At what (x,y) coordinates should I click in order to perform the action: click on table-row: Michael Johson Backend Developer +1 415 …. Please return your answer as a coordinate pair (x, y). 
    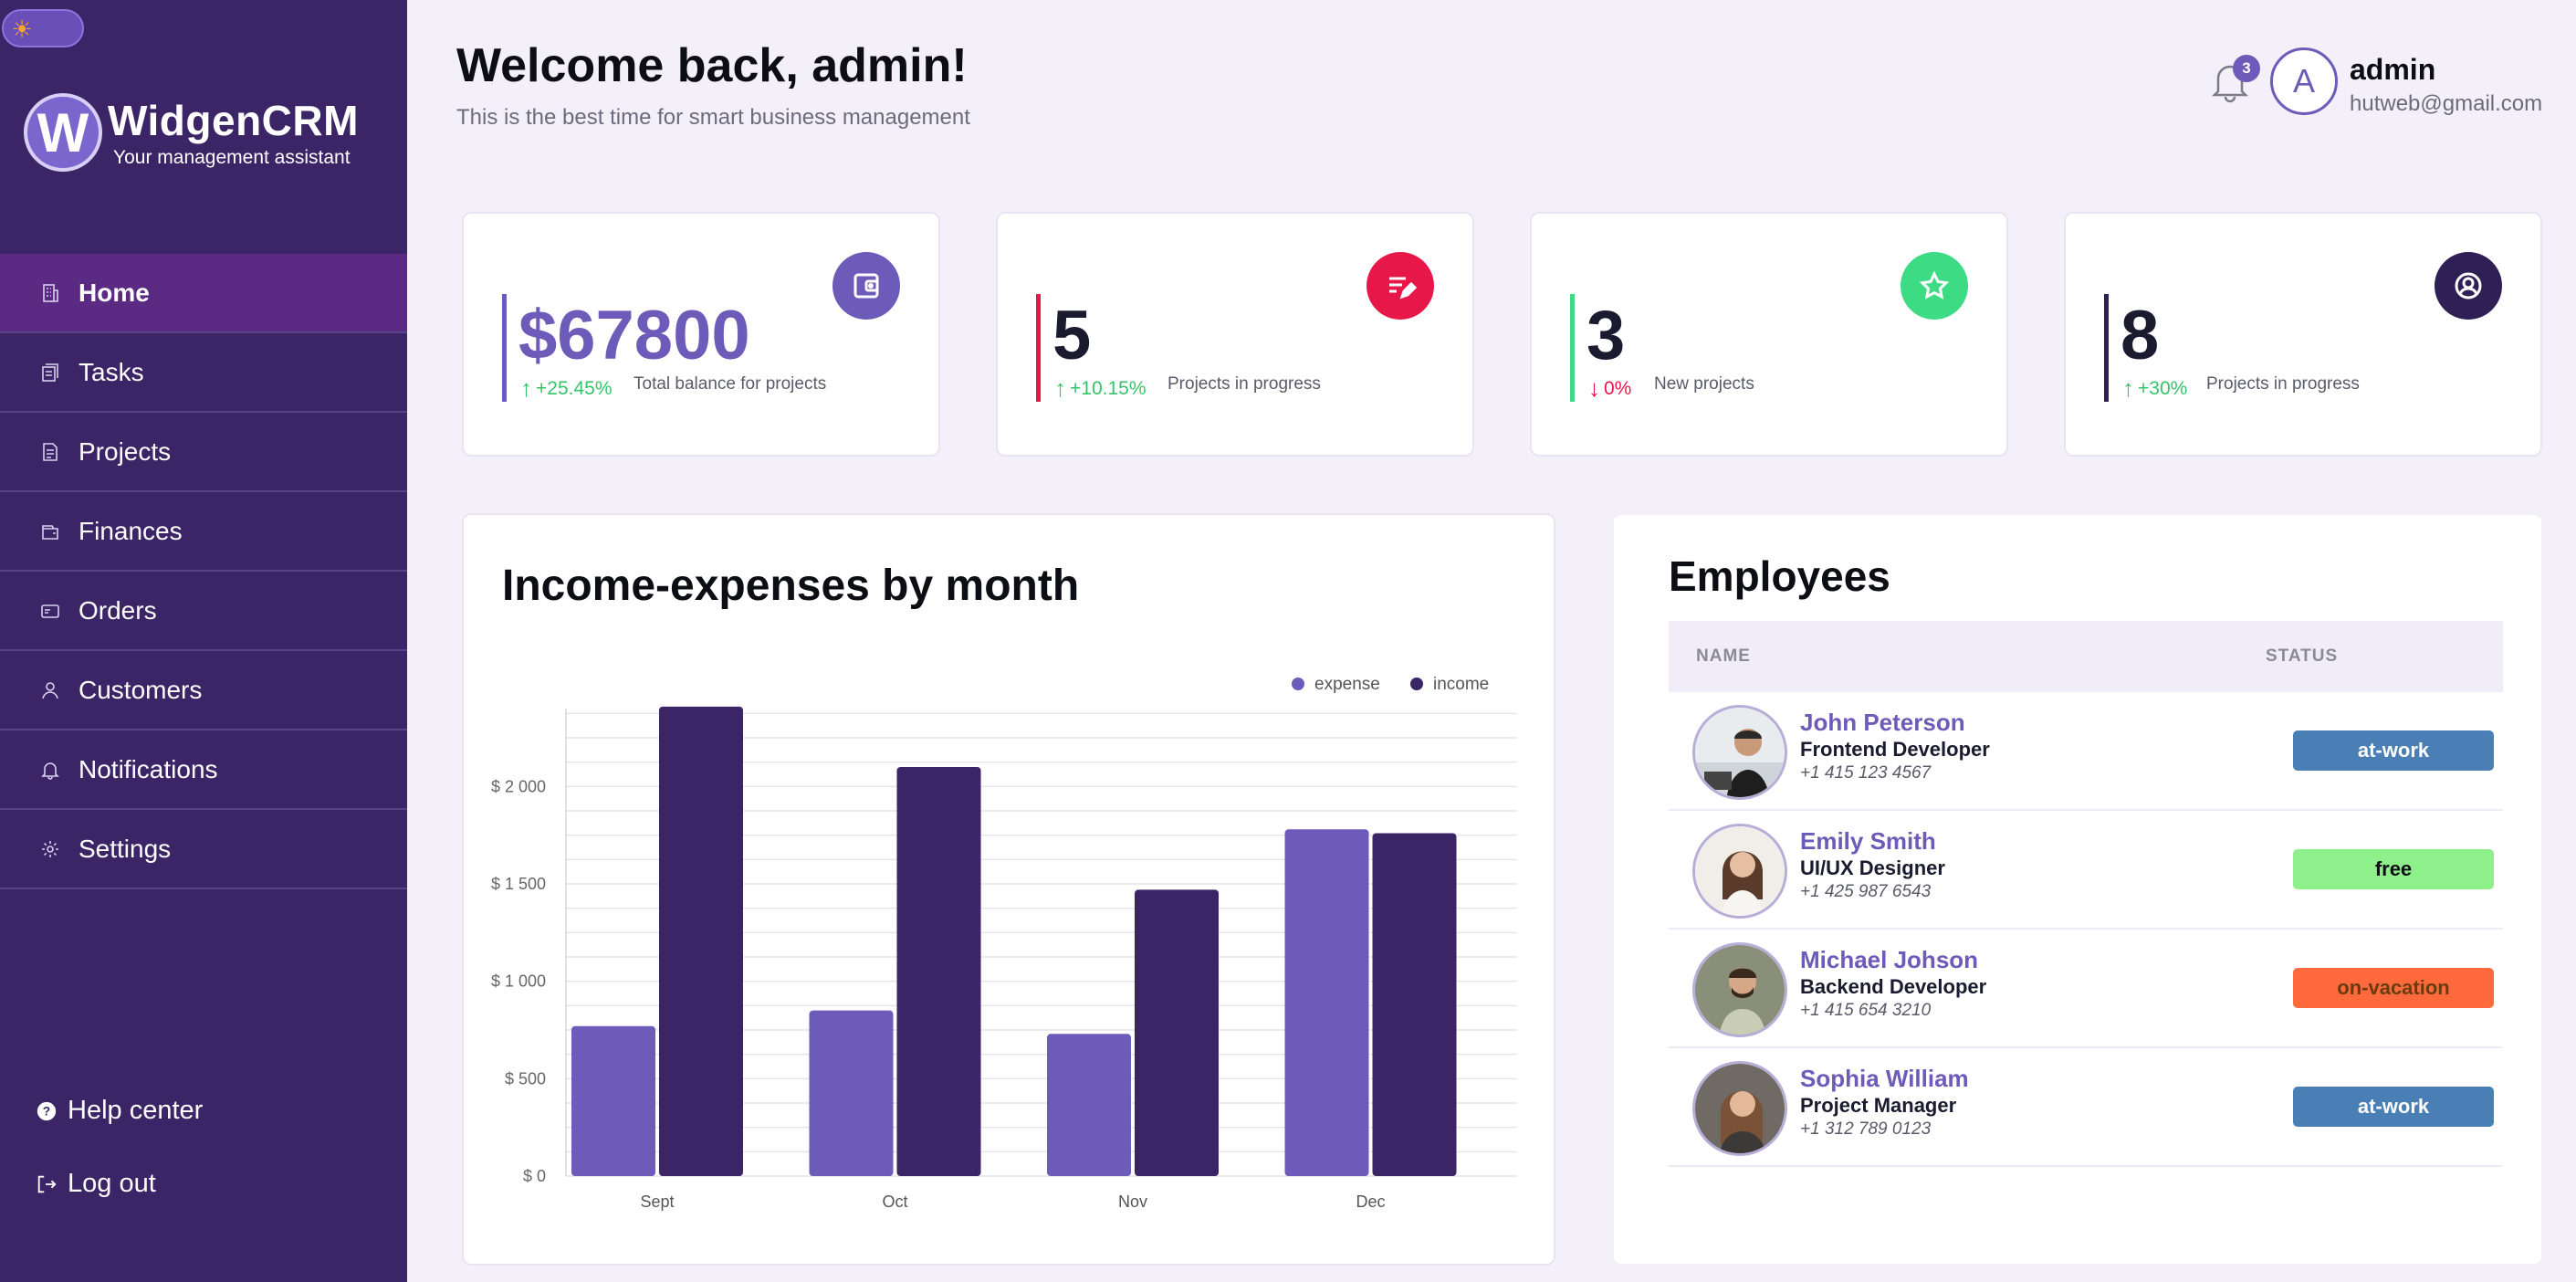
    Looking at the image, I should click on (2086, 989).